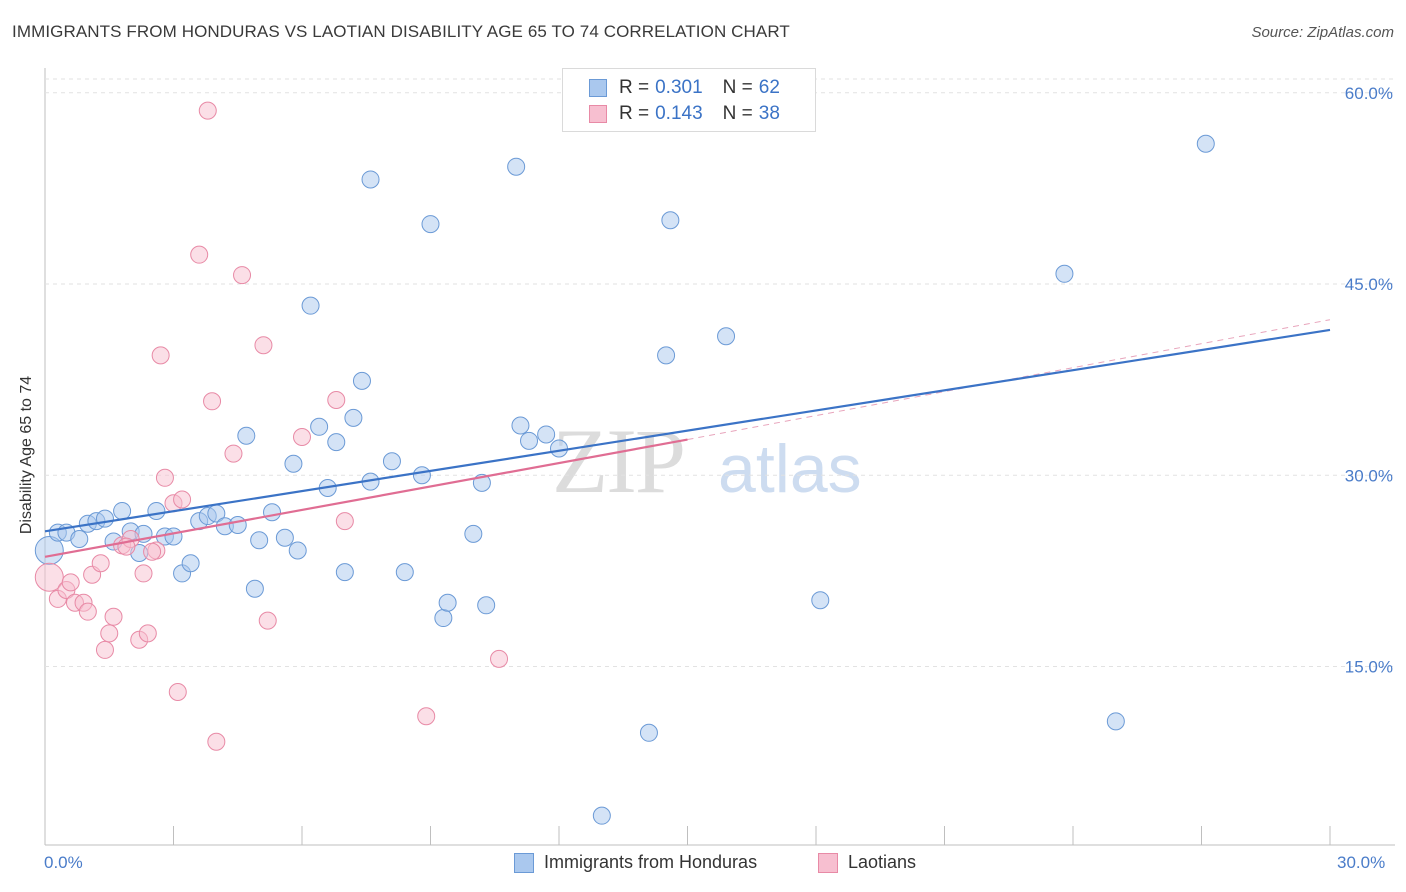 This screenshot has width=1406, height=892. I want to click on legend-row-honduras: R = 0.301 N = 62, so click(684, 88).